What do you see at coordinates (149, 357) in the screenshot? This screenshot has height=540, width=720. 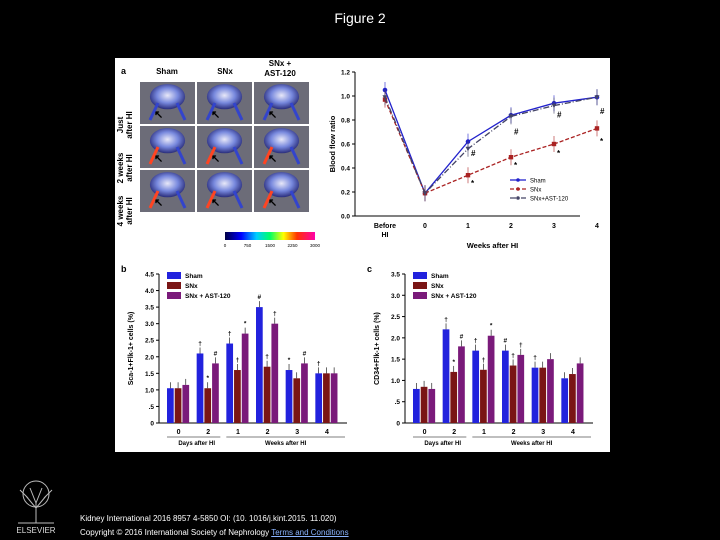 I see `y-tick-label: 2.0` at bounding box center [149, 357].